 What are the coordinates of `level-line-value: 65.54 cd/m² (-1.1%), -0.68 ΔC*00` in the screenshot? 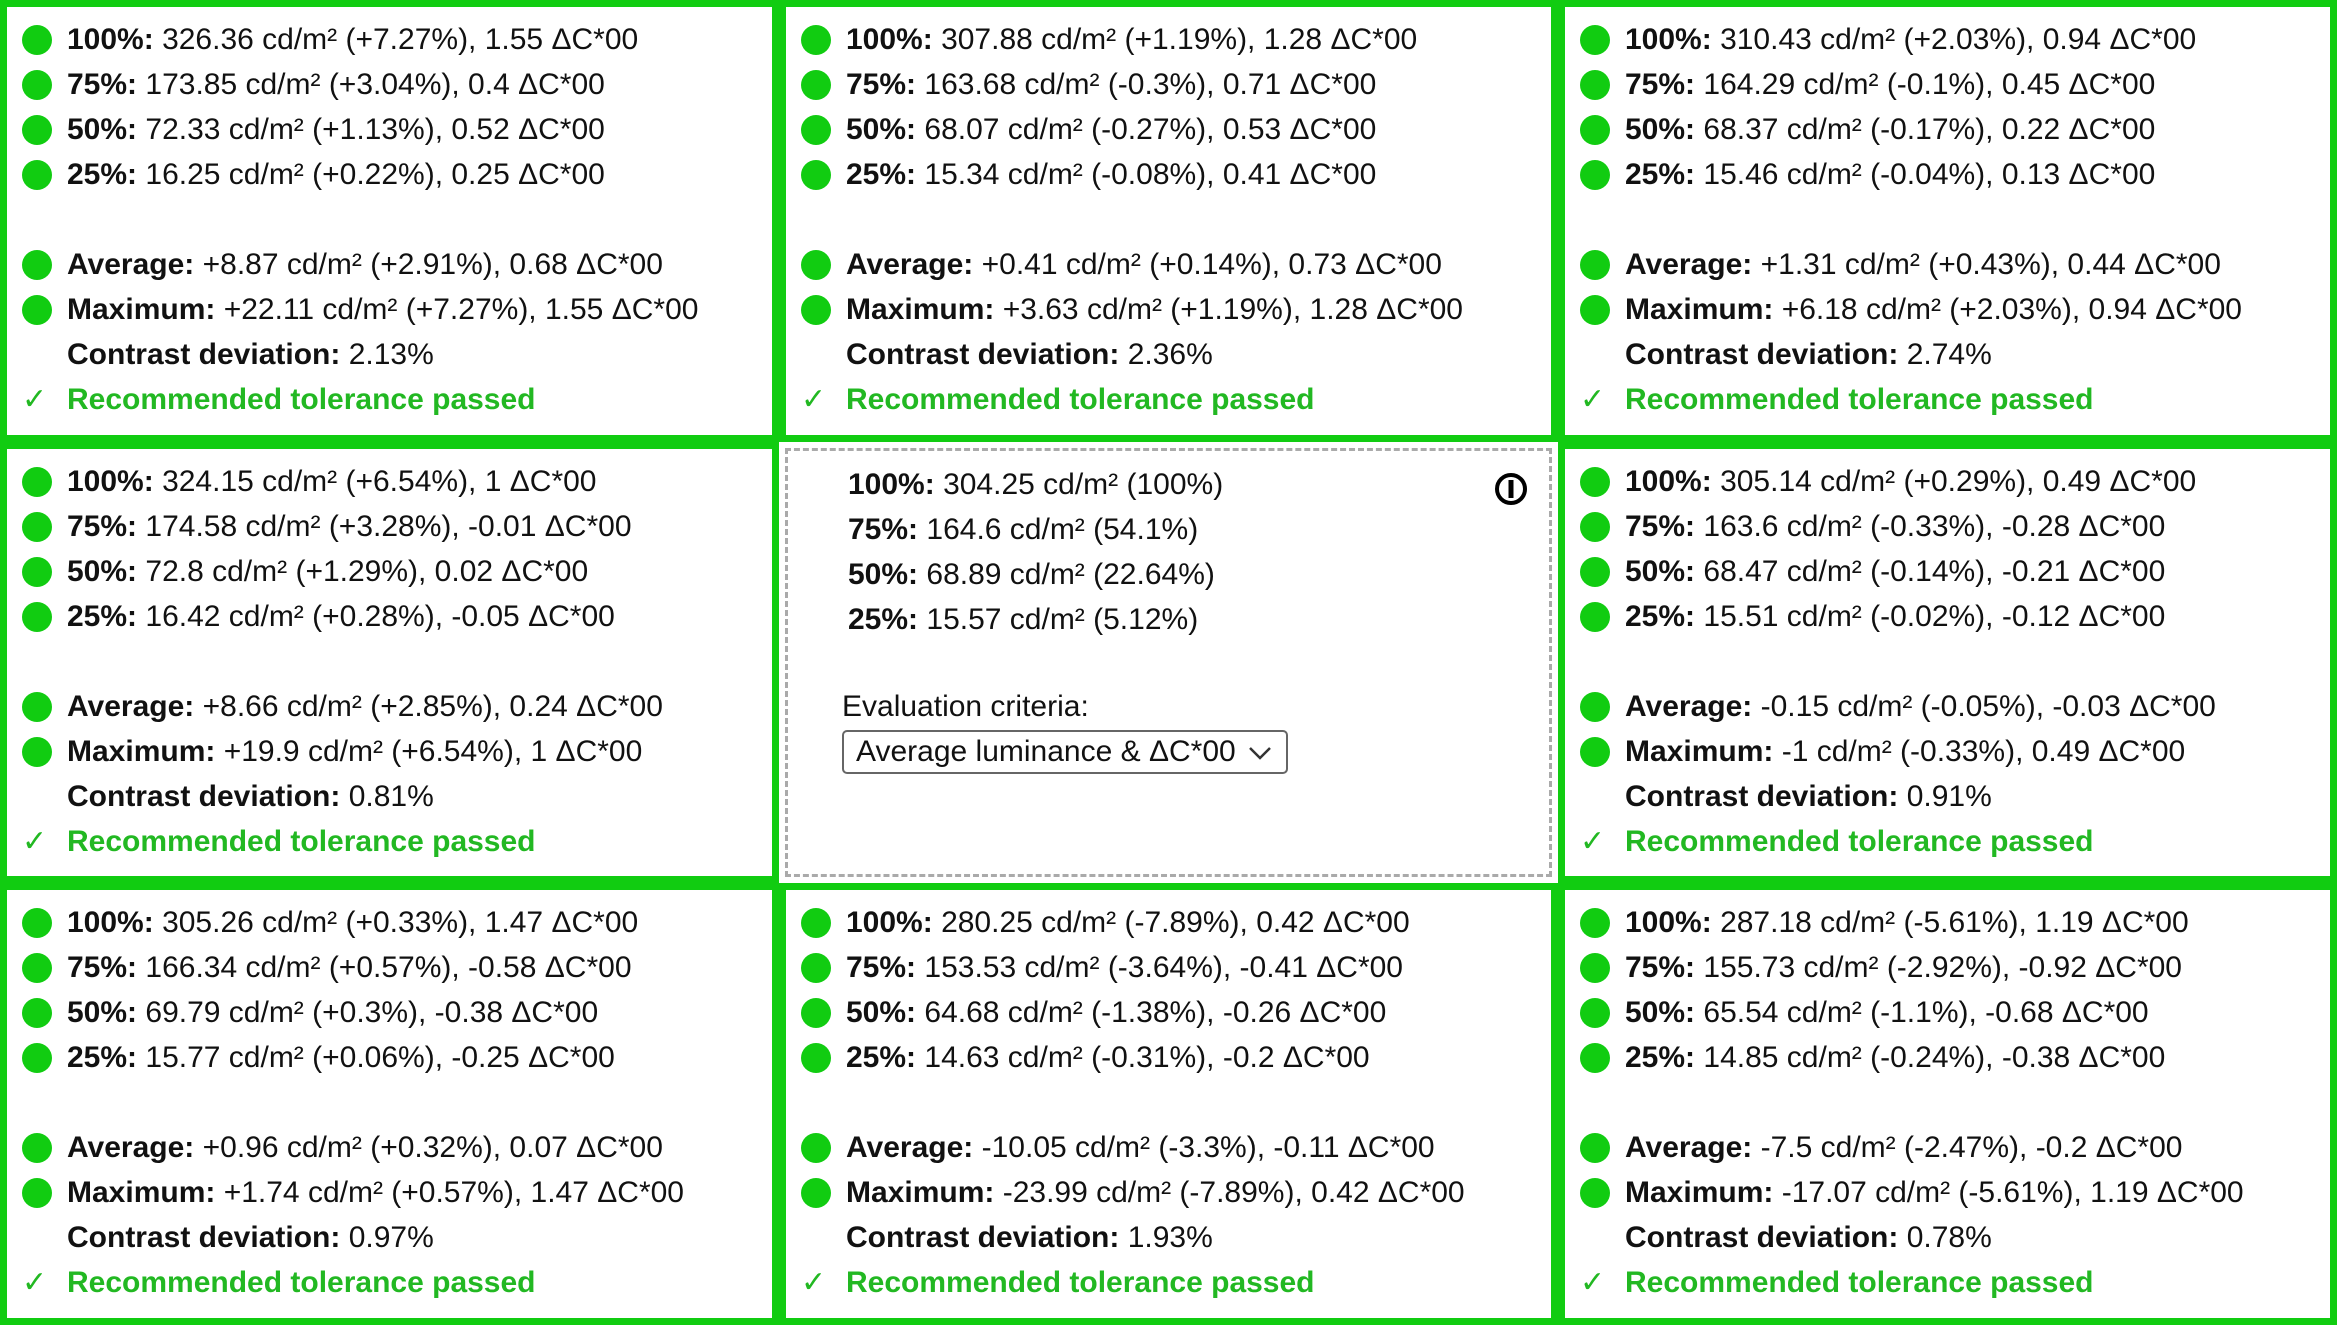 It's located at (1926, 1013).